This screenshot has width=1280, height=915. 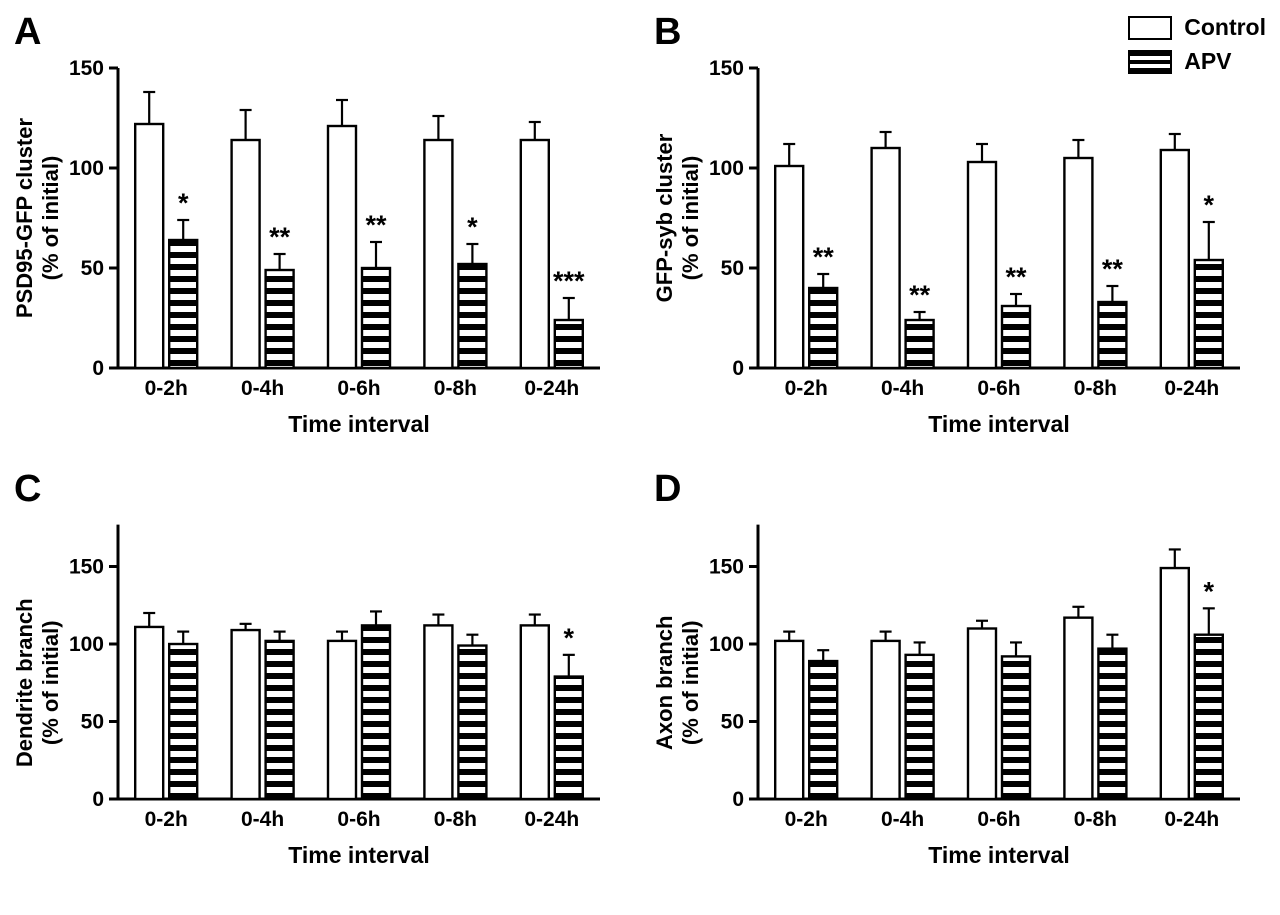 What do you see at coordinates (1197, 27) in the screenshot?
I see `legend-item-control: Control` at bounding box center [1197, 27].